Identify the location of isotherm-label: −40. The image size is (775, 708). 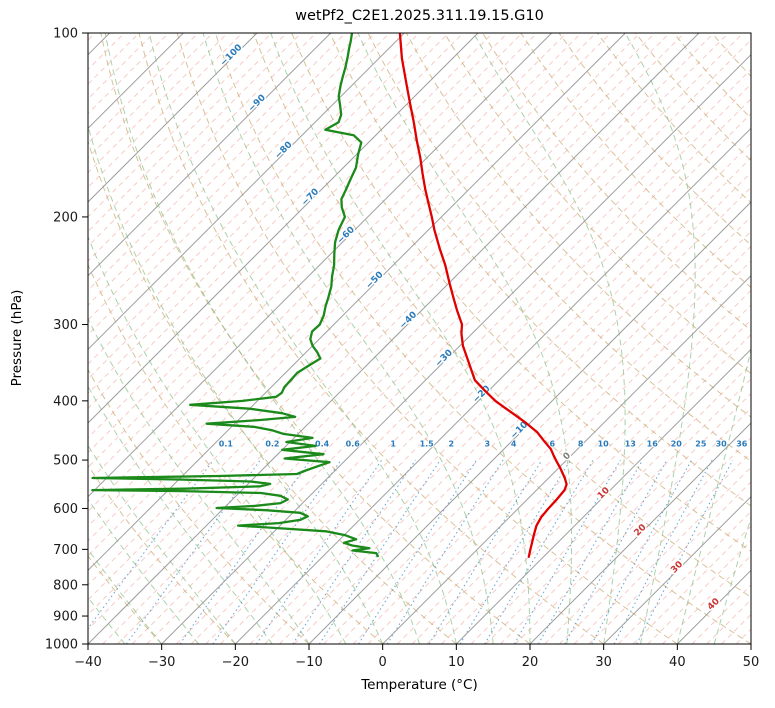
(408, 320).